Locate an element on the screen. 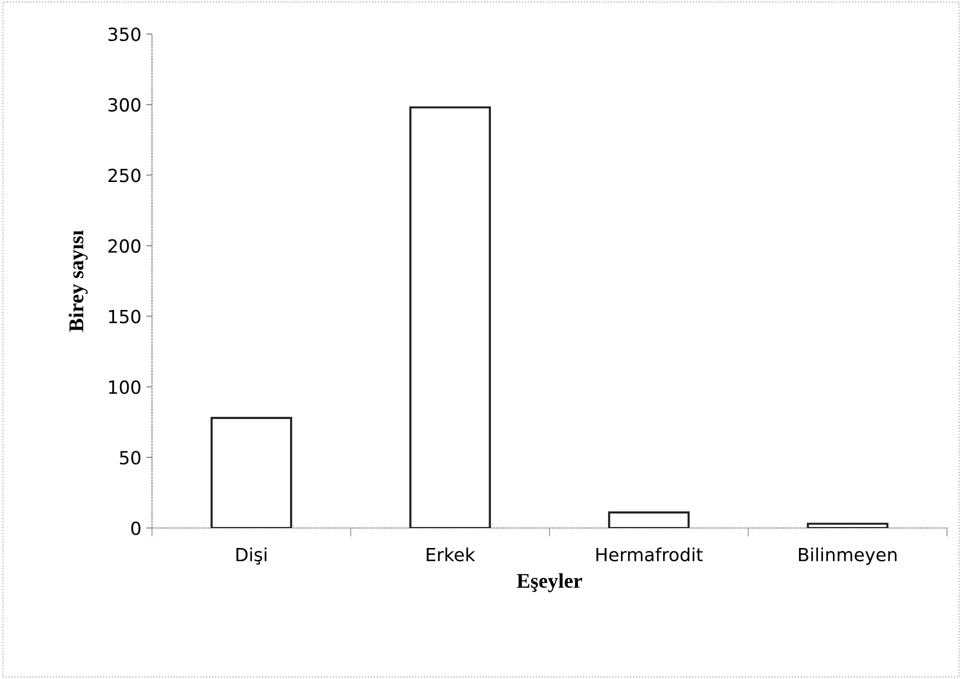 The width and height of the screenshot is (962, 679). y-tick-label: 200 is located at coordinates (124, 246).